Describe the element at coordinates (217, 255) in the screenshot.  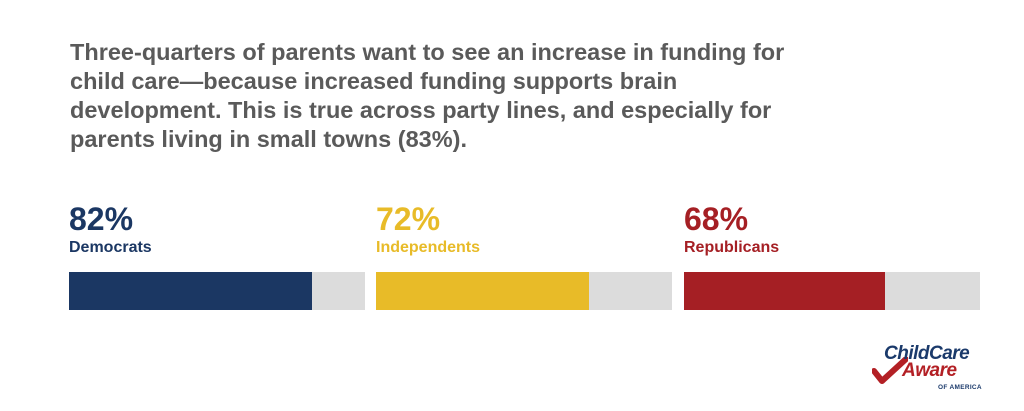
I see `stat-democrats: 82% Democrats` at that location.